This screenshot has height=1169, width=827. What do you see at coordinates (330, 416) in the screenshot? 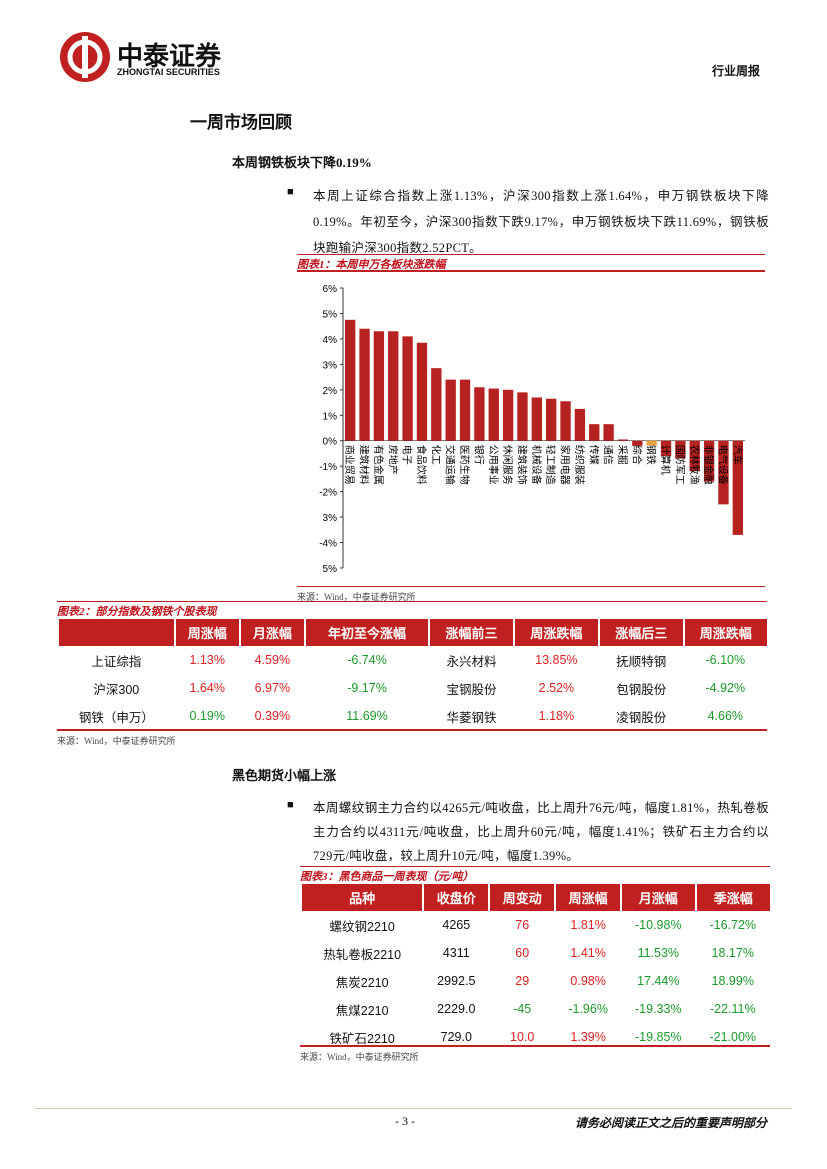
I see `y-tick-label: 1%` at bounding box center [330, 416].